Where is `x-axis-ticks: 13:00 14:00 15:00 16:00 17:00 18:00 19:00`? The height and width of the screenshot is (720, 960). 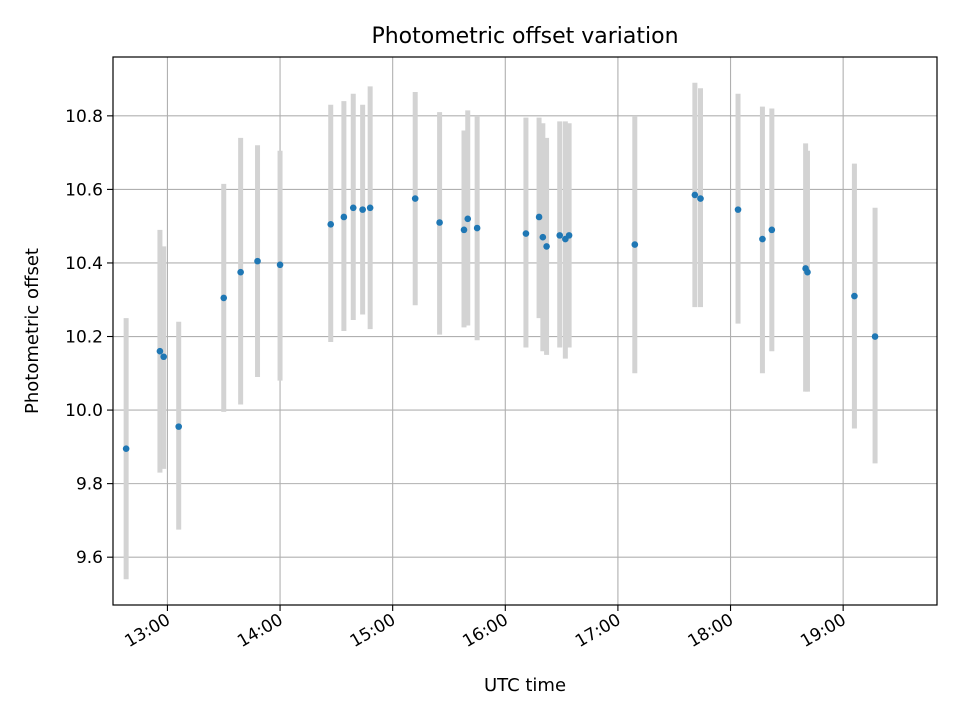 x-axis-ticks: 13:00 14:00 15:00 16:00 17:00 18:00 19:00 is located at coordinates (485, 628).